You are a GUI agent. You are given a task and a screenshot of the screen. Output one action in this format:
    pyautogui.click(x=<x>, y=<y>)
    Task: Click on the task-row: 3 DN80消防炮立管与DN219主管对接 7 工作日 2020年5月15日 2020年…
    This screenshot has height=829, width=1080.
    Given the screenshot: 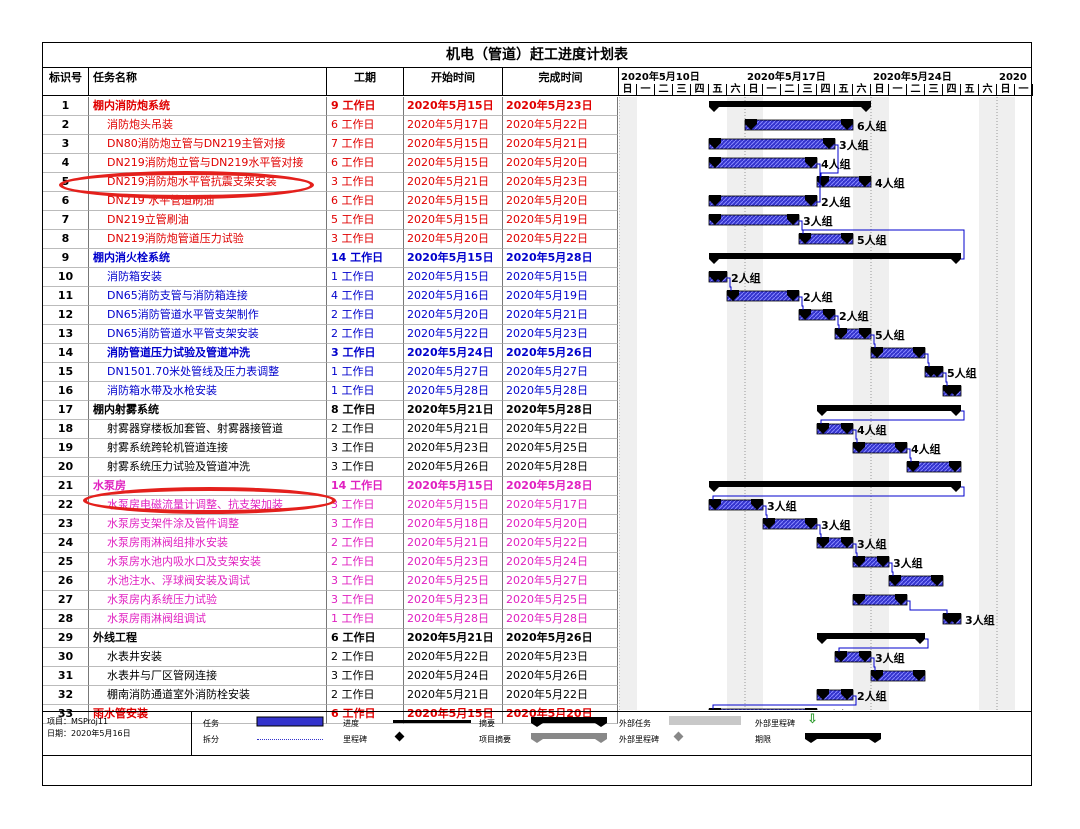 What is the action you would take?
    pyautogui.click(x=330, y=144)
    